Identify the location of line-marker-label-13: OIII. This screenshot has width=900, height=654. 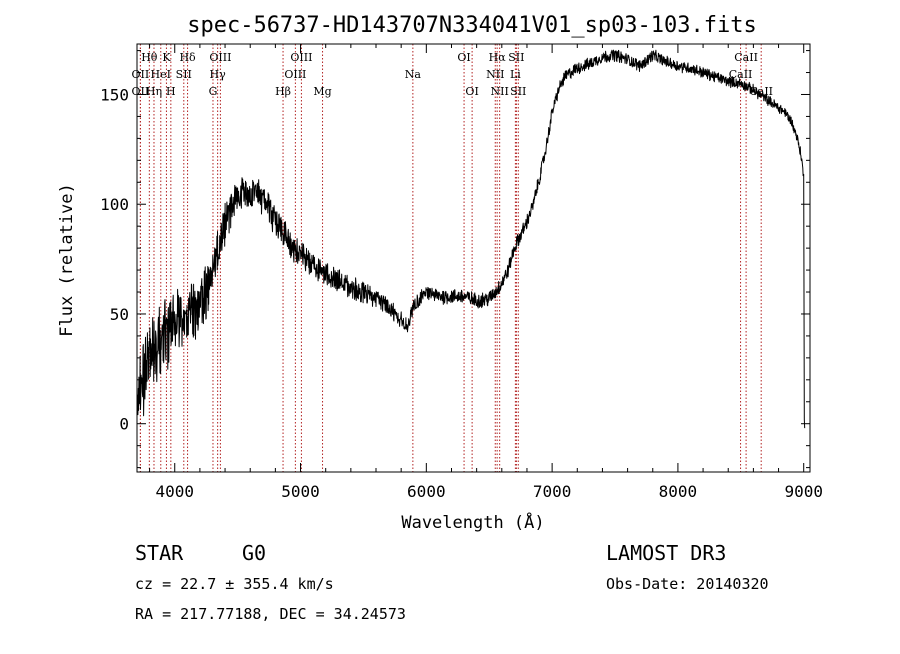
(301, 57).